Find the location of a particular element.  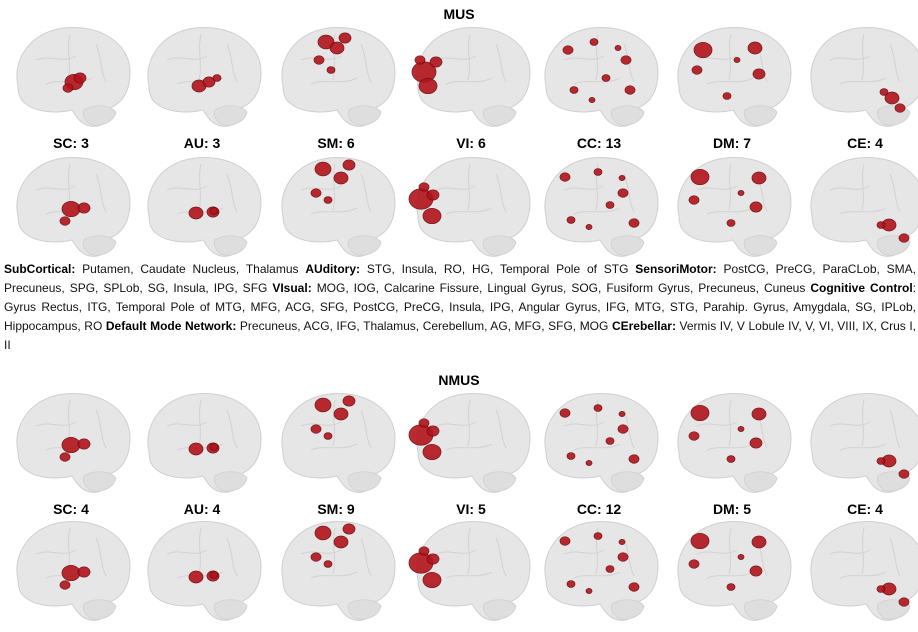

brain-au-render is located at coordinates (204, 76).